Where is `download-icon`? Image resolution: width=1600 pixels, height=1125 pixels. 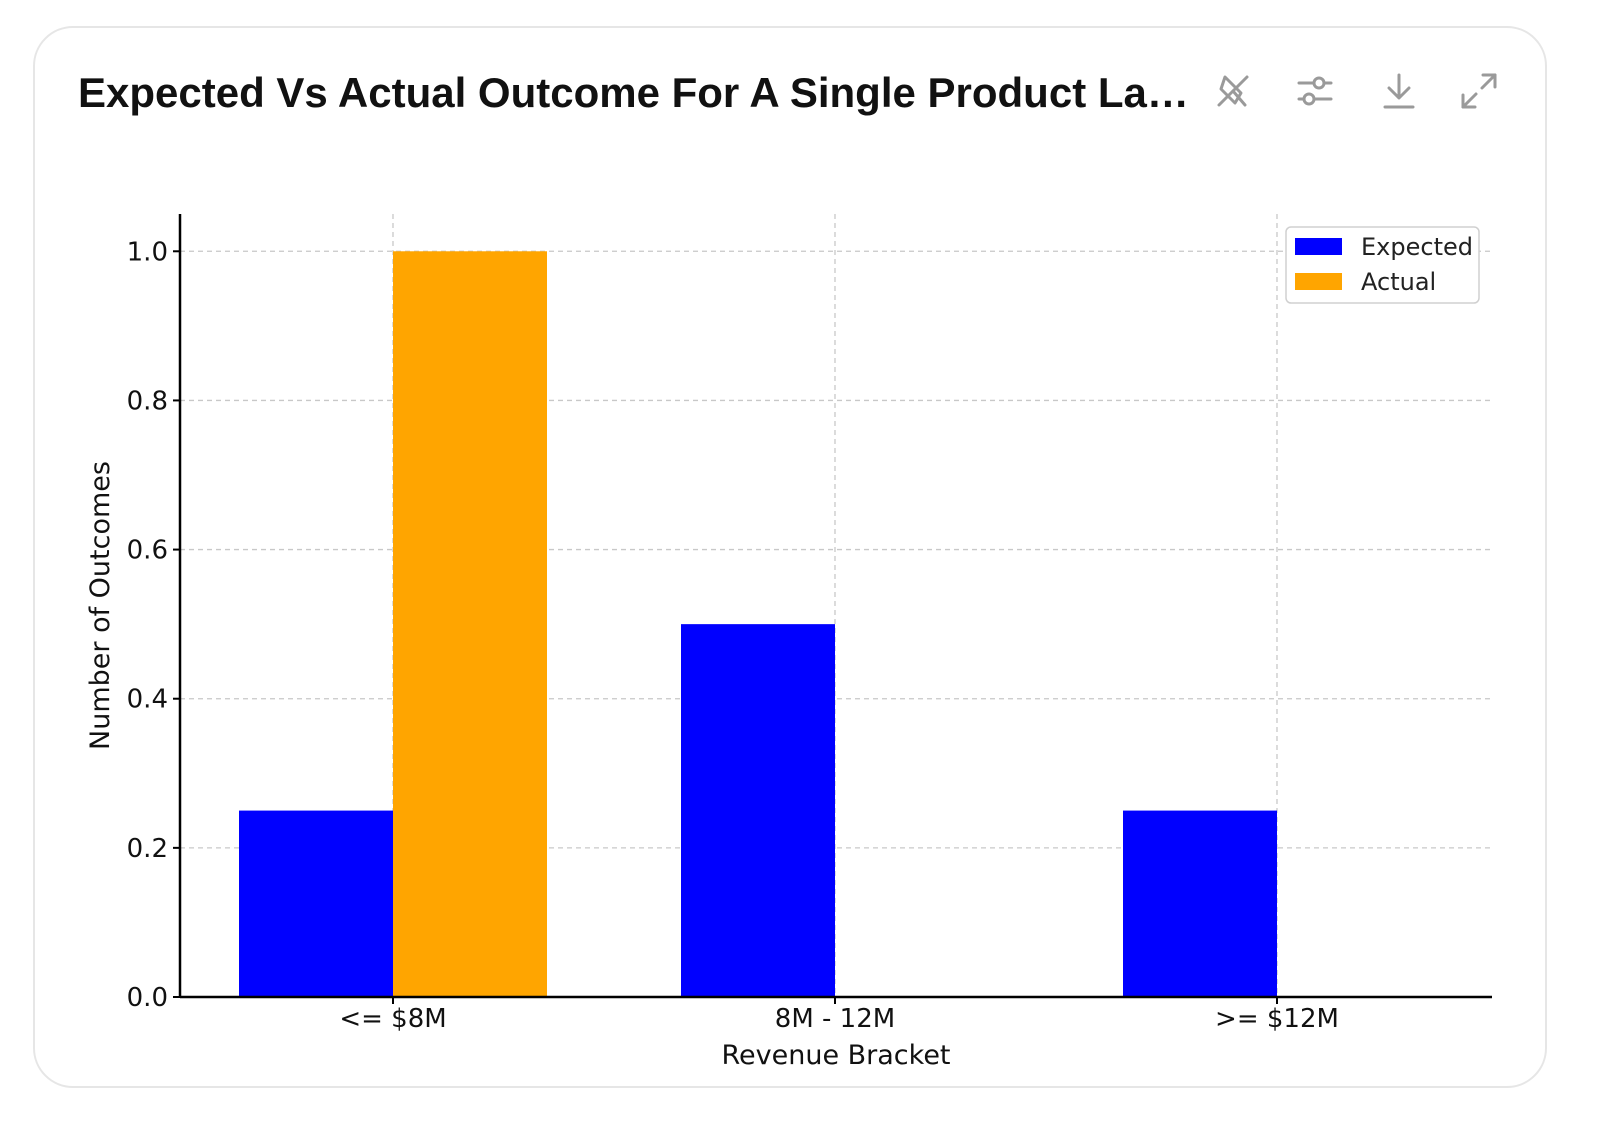
download-icon is located at coordinates (1399, 93).